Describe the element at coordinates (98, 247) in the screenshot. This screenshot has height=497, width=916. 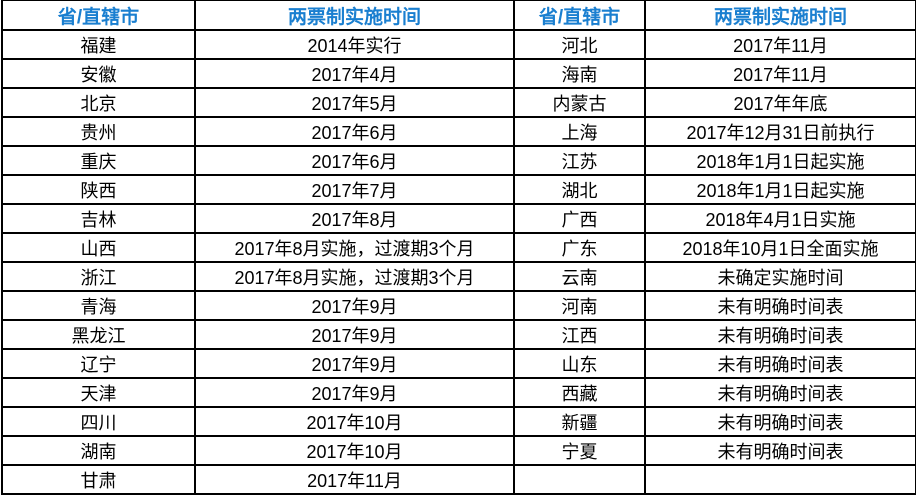
I see `province-cell: 山西` at that location.